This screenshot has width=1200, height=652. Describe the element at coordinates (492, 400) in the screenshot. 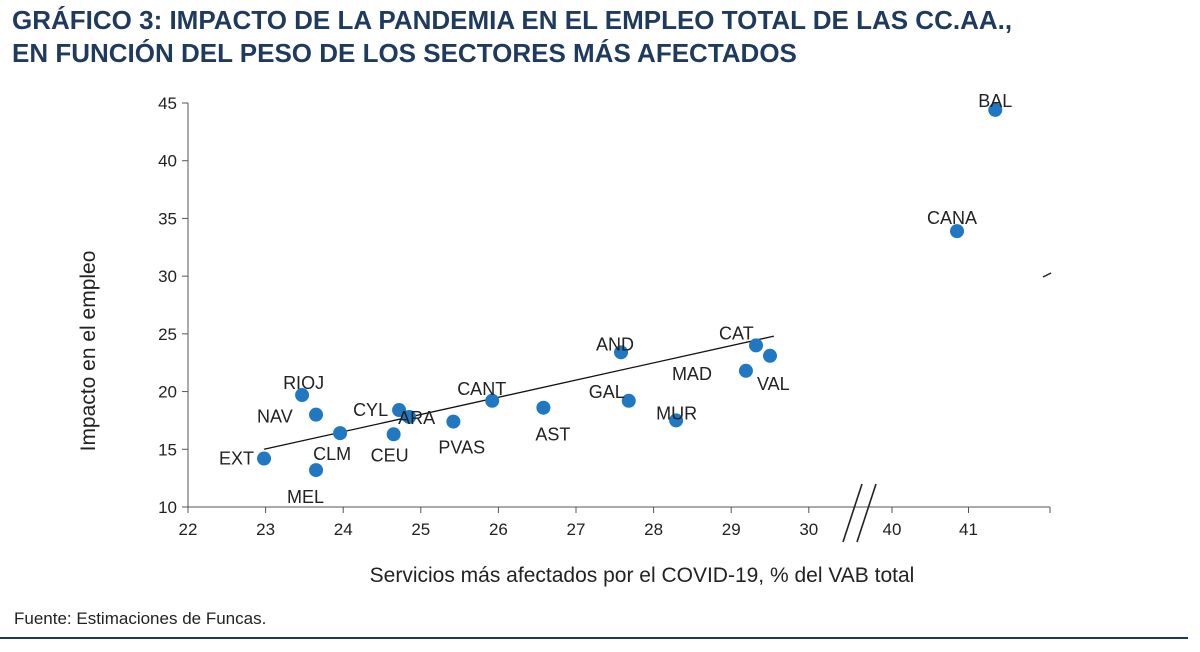

I see `data-point-cant` at that location.